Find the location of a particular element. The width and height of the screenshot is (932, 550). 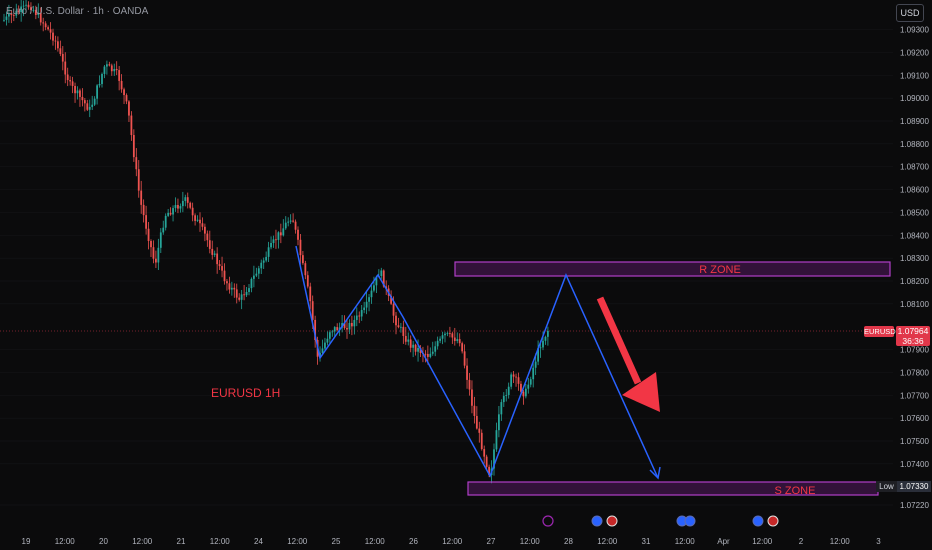

event-icons is located at coordinates (660, 521).